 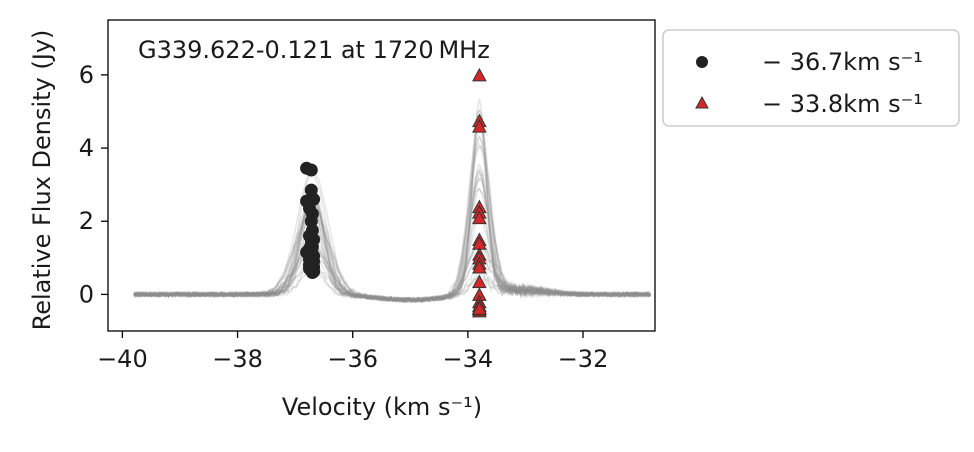 What do you see at coordinates (93, 184) in the screenshot?
I see `y-axis-ticks: 0 2 4 6` at bounding box center [93, 184].